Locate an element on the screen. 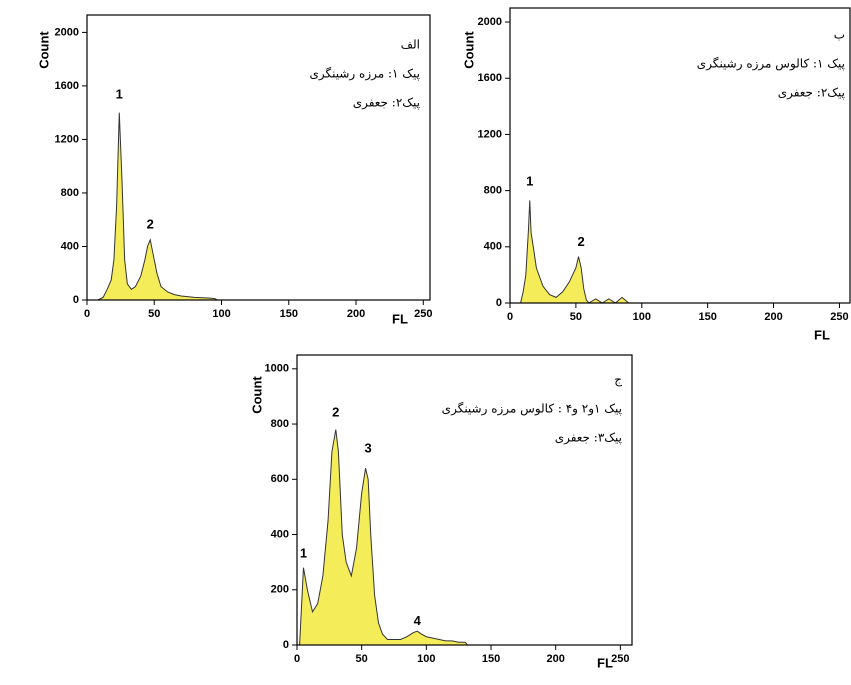 This screenshot has height=685, width=851. legend-note: ب is located at coordinates (839, 35).